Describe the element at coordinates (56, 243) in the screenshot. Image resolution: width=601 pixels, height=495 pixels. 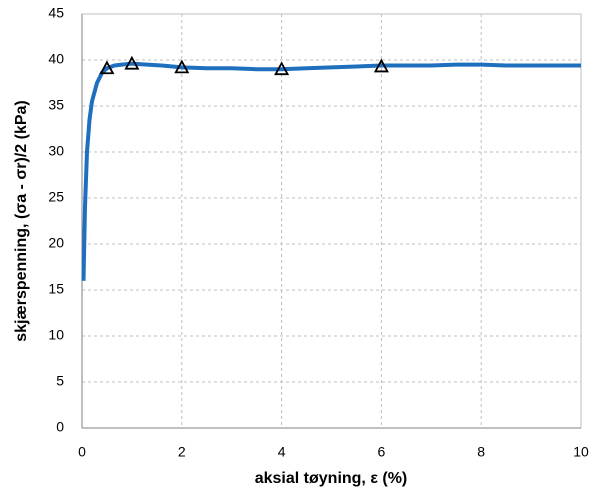
I see `y-tick-label: 20` at that location.